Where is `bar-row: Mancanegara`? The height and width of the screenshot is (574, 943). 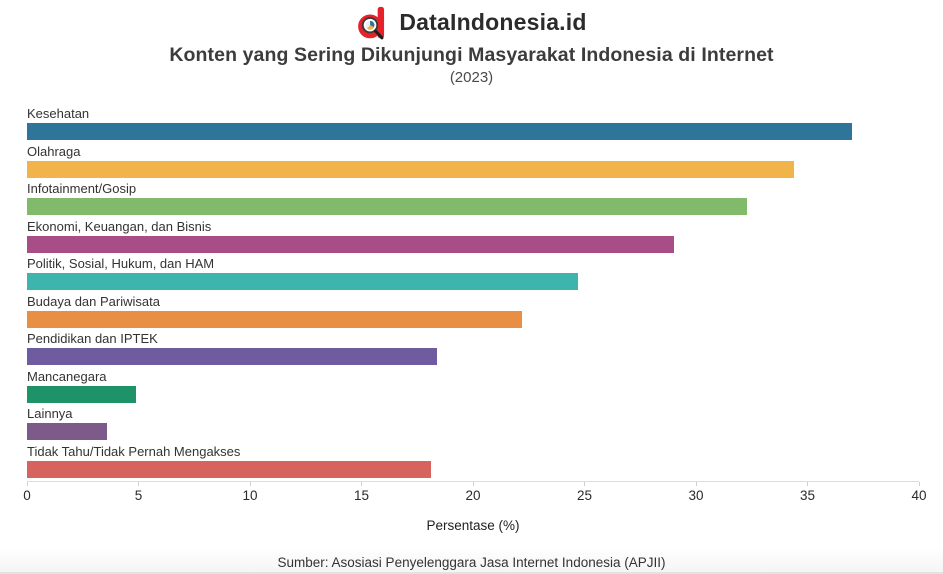
bar-row: Mancanegara is located at coordinates (473, 388).